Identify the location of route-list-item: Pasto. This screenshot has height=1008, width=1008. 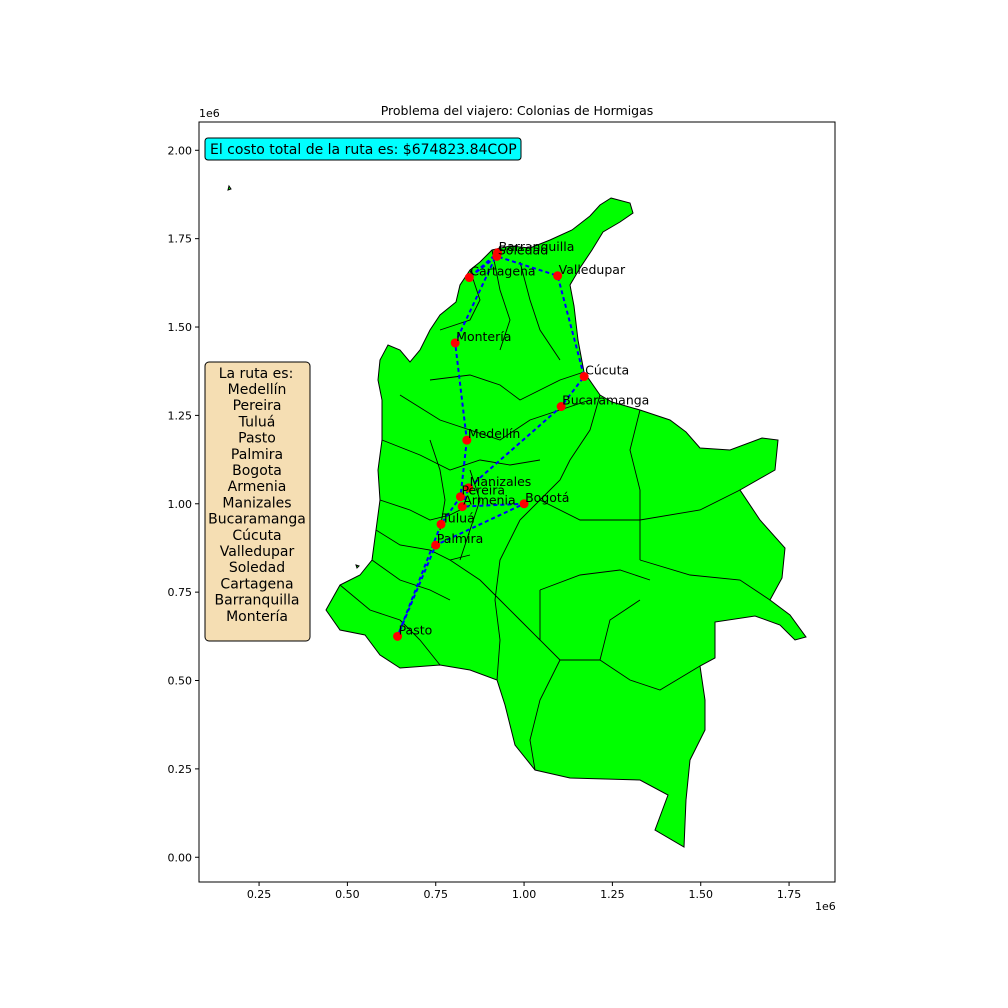
(257, 439).